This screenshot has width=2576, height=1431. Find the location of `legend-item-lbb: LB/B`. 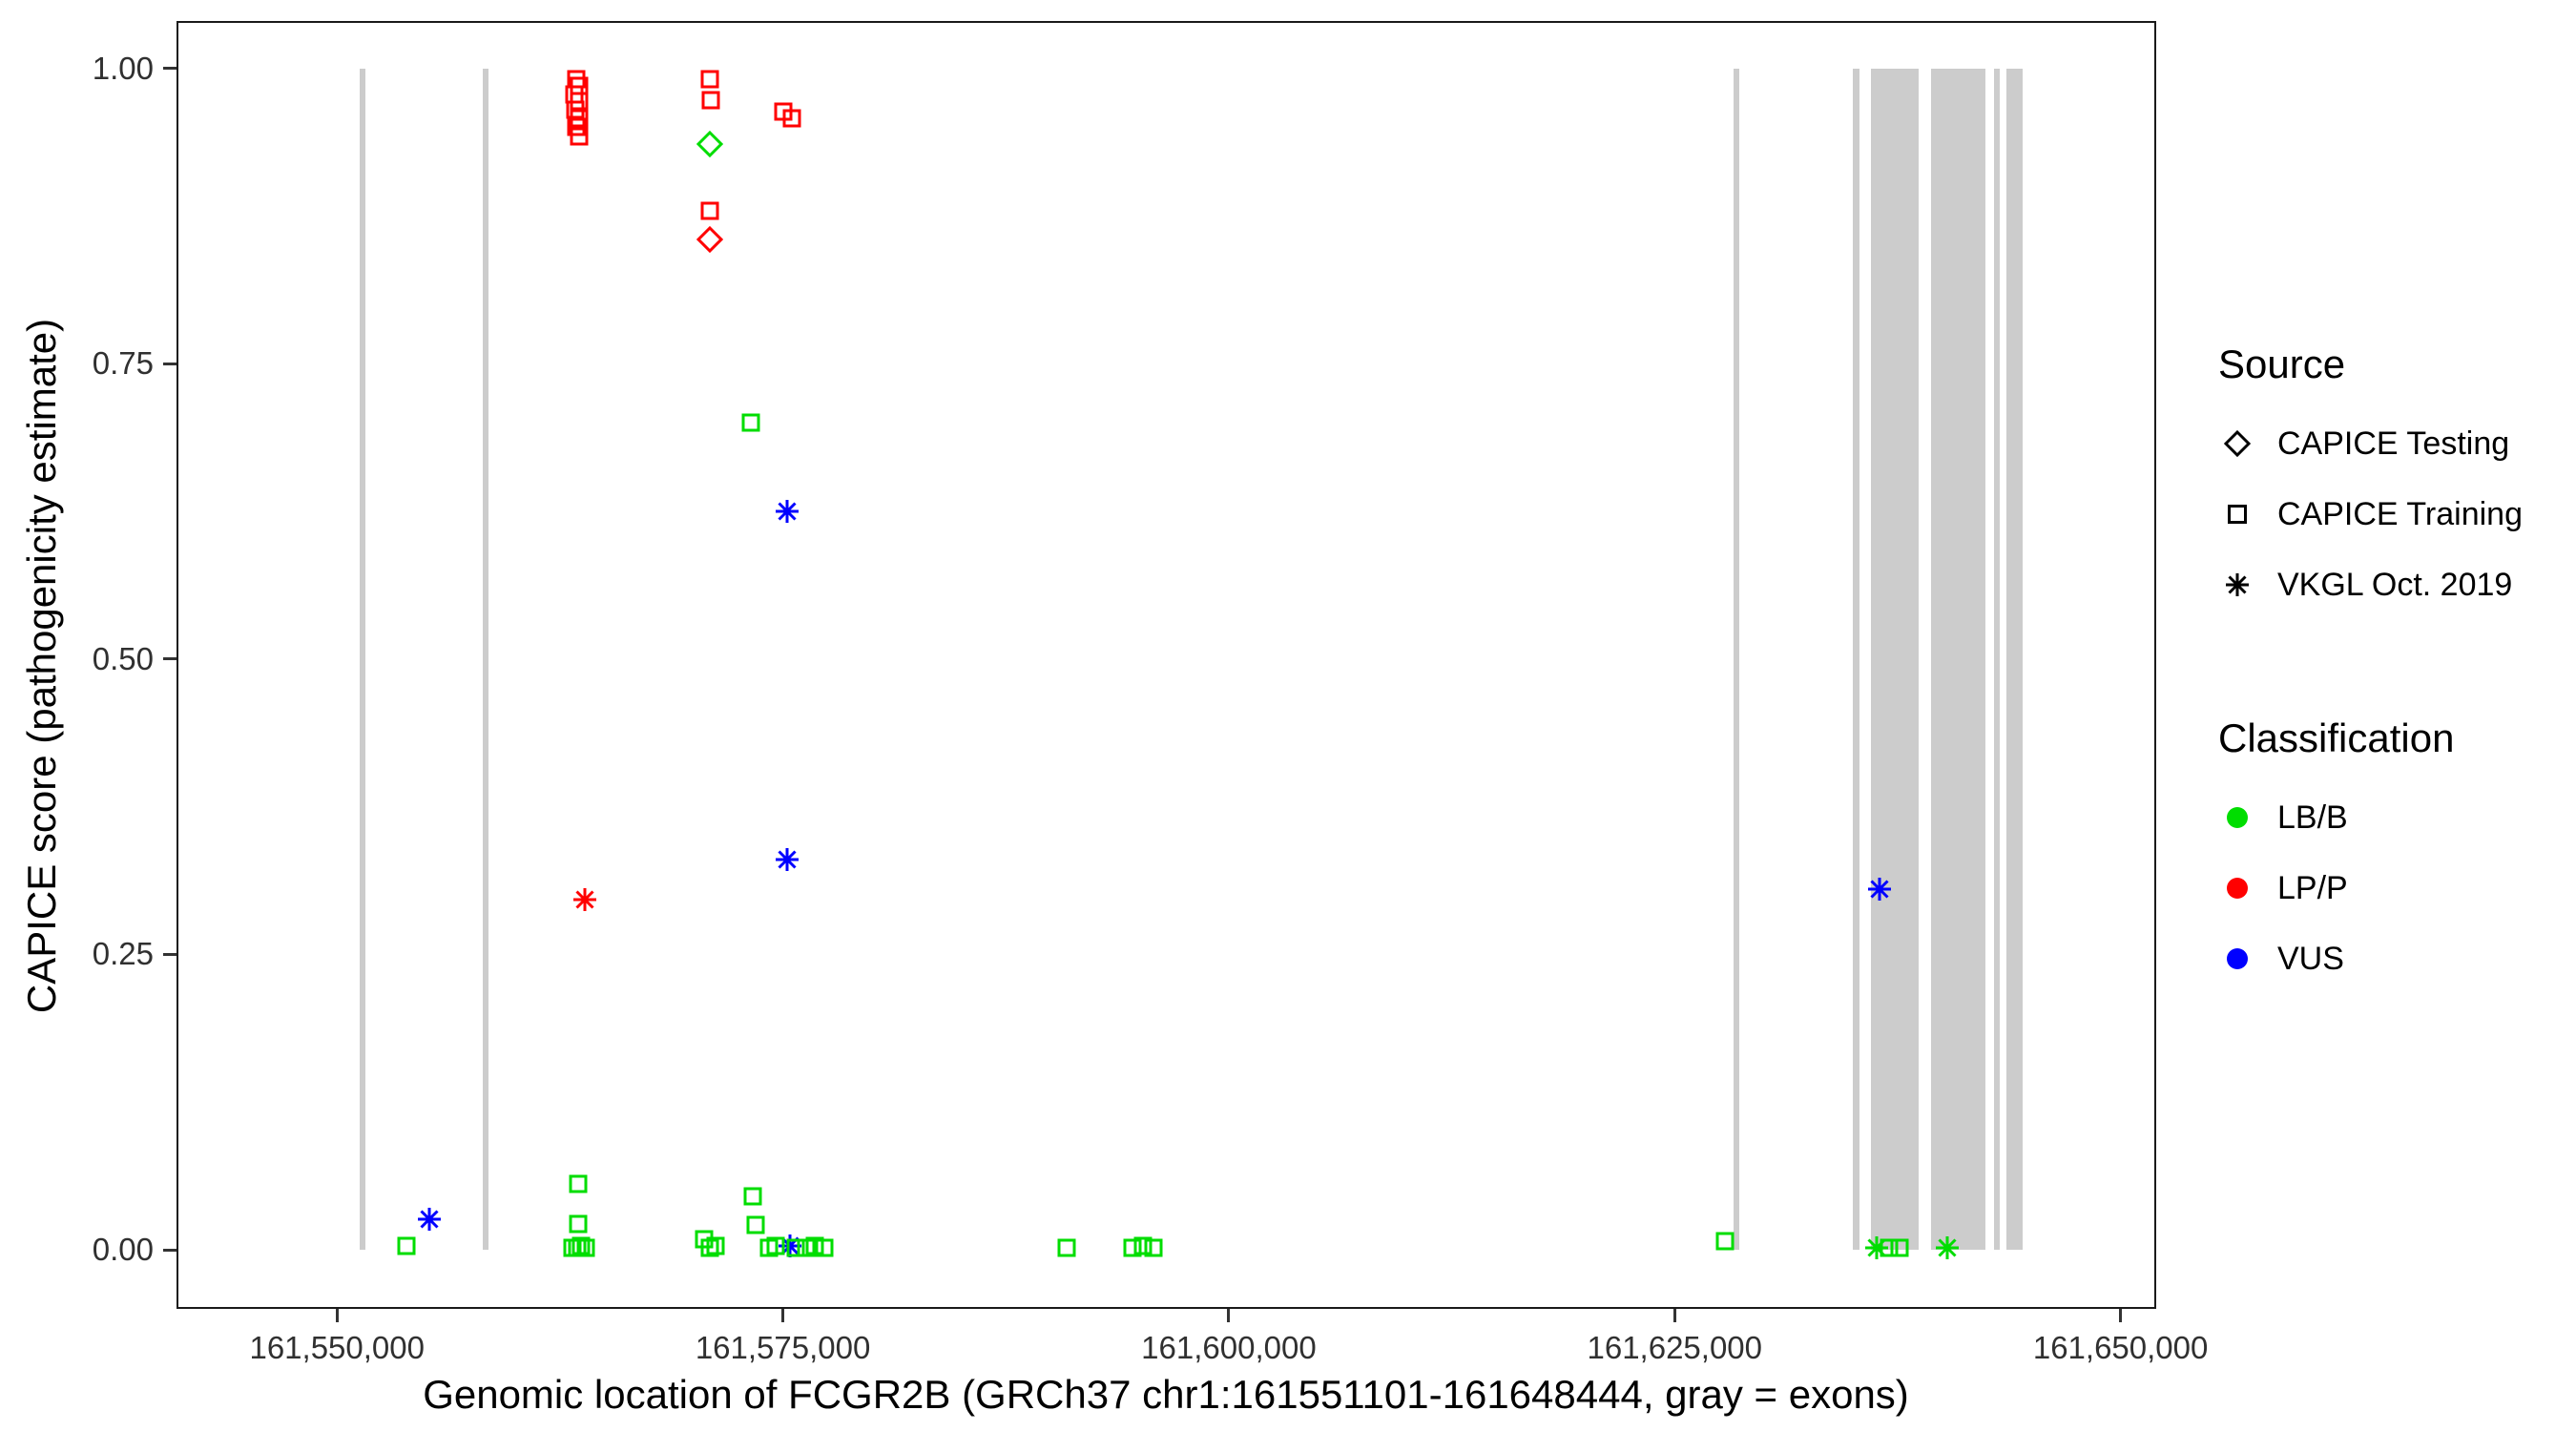

legend-item-lbb: LB/B is located at coordinates (2394, 817).